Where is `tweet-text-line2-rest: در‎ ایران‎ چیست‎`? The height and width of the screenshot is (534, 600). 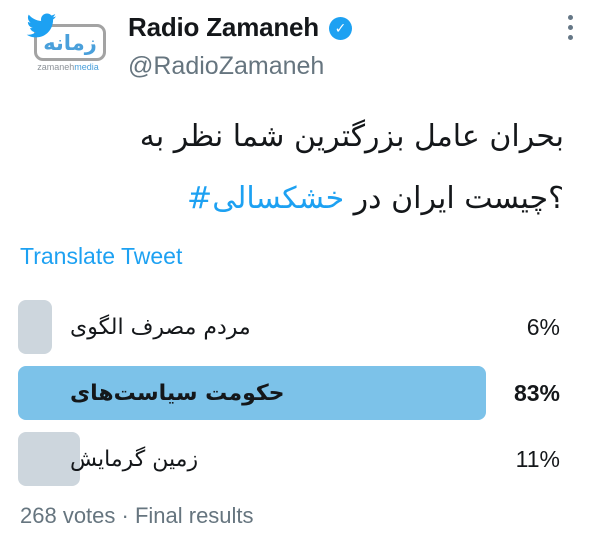 tweet-text-line2-rest: در‎ ایران‎ چیست‎ is located at coordinates (451, 198).